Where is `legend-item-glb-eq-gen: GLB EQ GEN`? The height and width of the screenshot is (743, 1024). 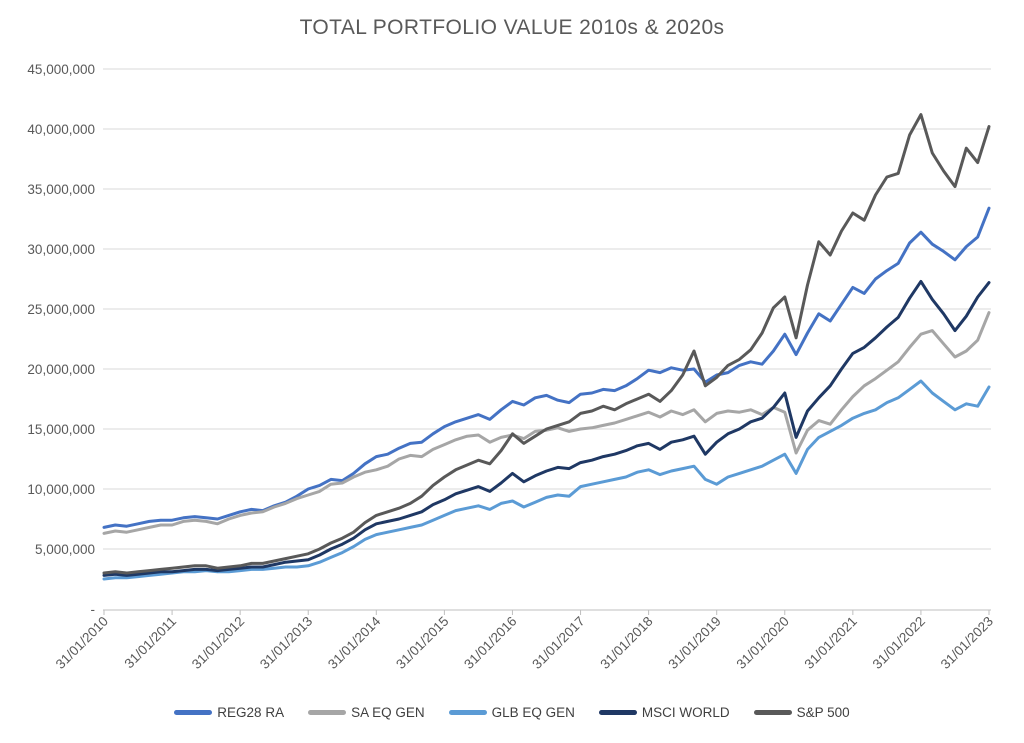
legend-item-glb-eq-gen: GLB EQ GEN is located at coordinates (511, 712).